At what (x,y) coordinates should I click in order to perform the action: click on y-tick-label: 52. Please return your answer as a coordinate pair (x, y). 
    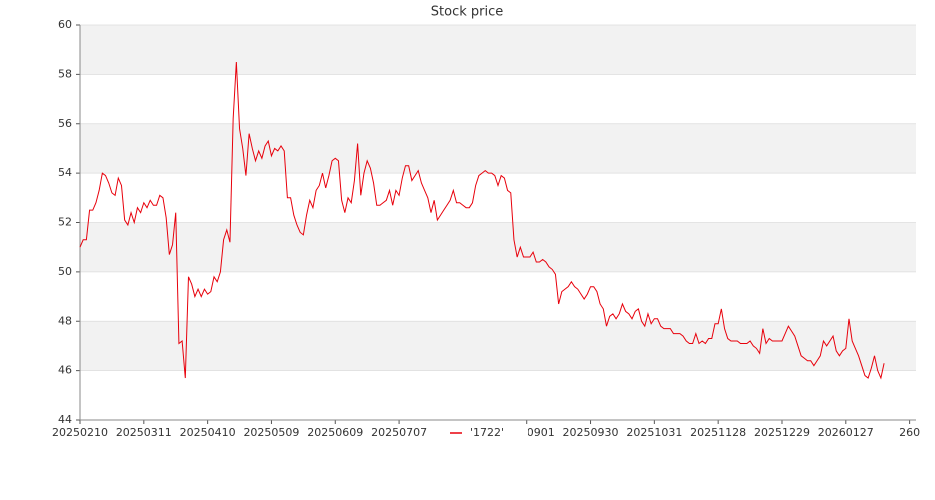
    Looking at the image, I should click on (65, 222).